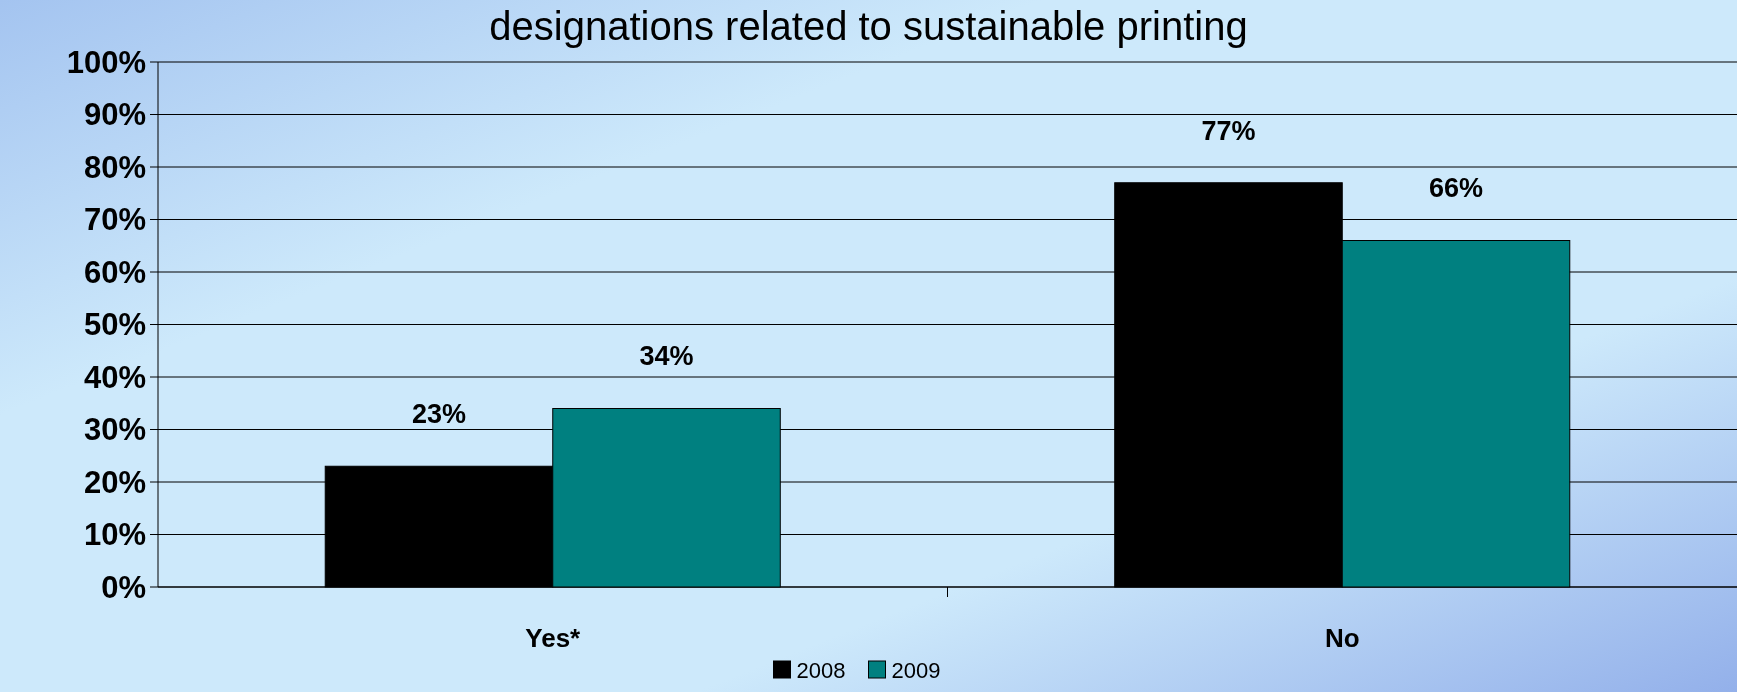 The height and width of the screenshot is (692, 1737). What do you see at coordinates (114, 430) in the screenshot?
I see `y-tick-label: 30%` at bounding box center [114, 430].